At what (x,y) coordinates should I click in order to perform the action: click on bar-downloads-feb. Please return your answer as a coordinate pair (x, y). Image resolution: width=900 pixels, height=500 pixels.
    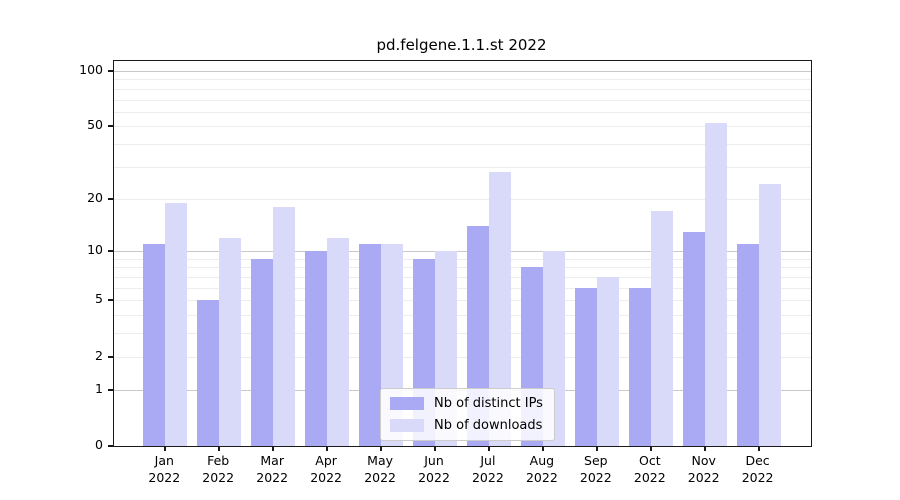
    Looking at the image, I should click on (230, 341).